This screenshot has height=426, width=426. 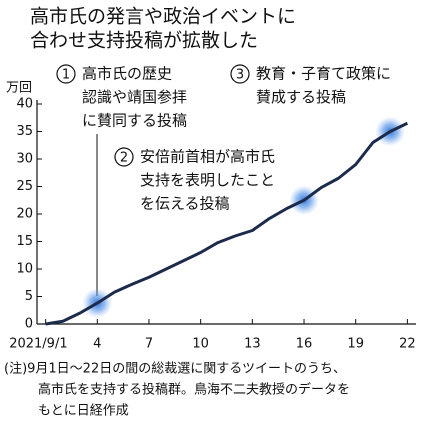 I want to click on y-tick-label: 40, so click(x=24, y=104).